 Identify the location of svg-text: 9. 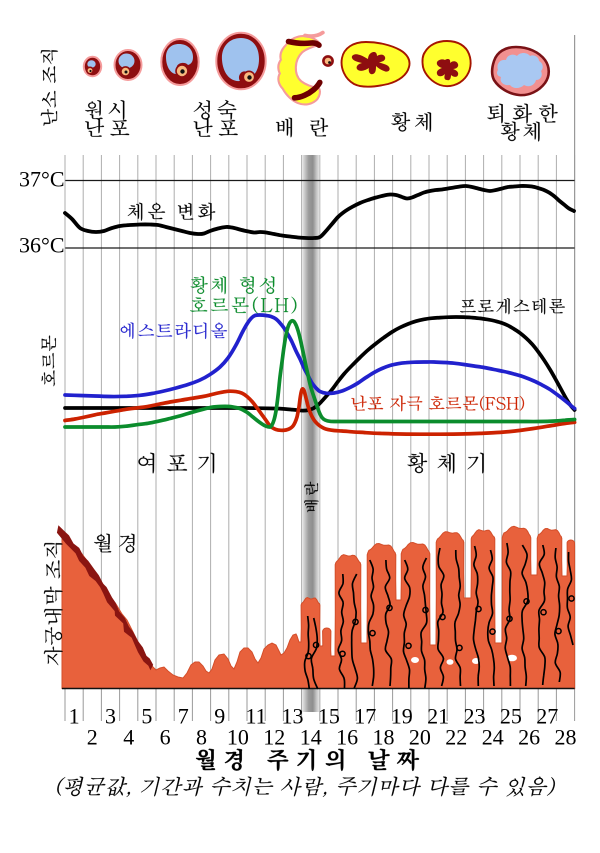
(219, 716).